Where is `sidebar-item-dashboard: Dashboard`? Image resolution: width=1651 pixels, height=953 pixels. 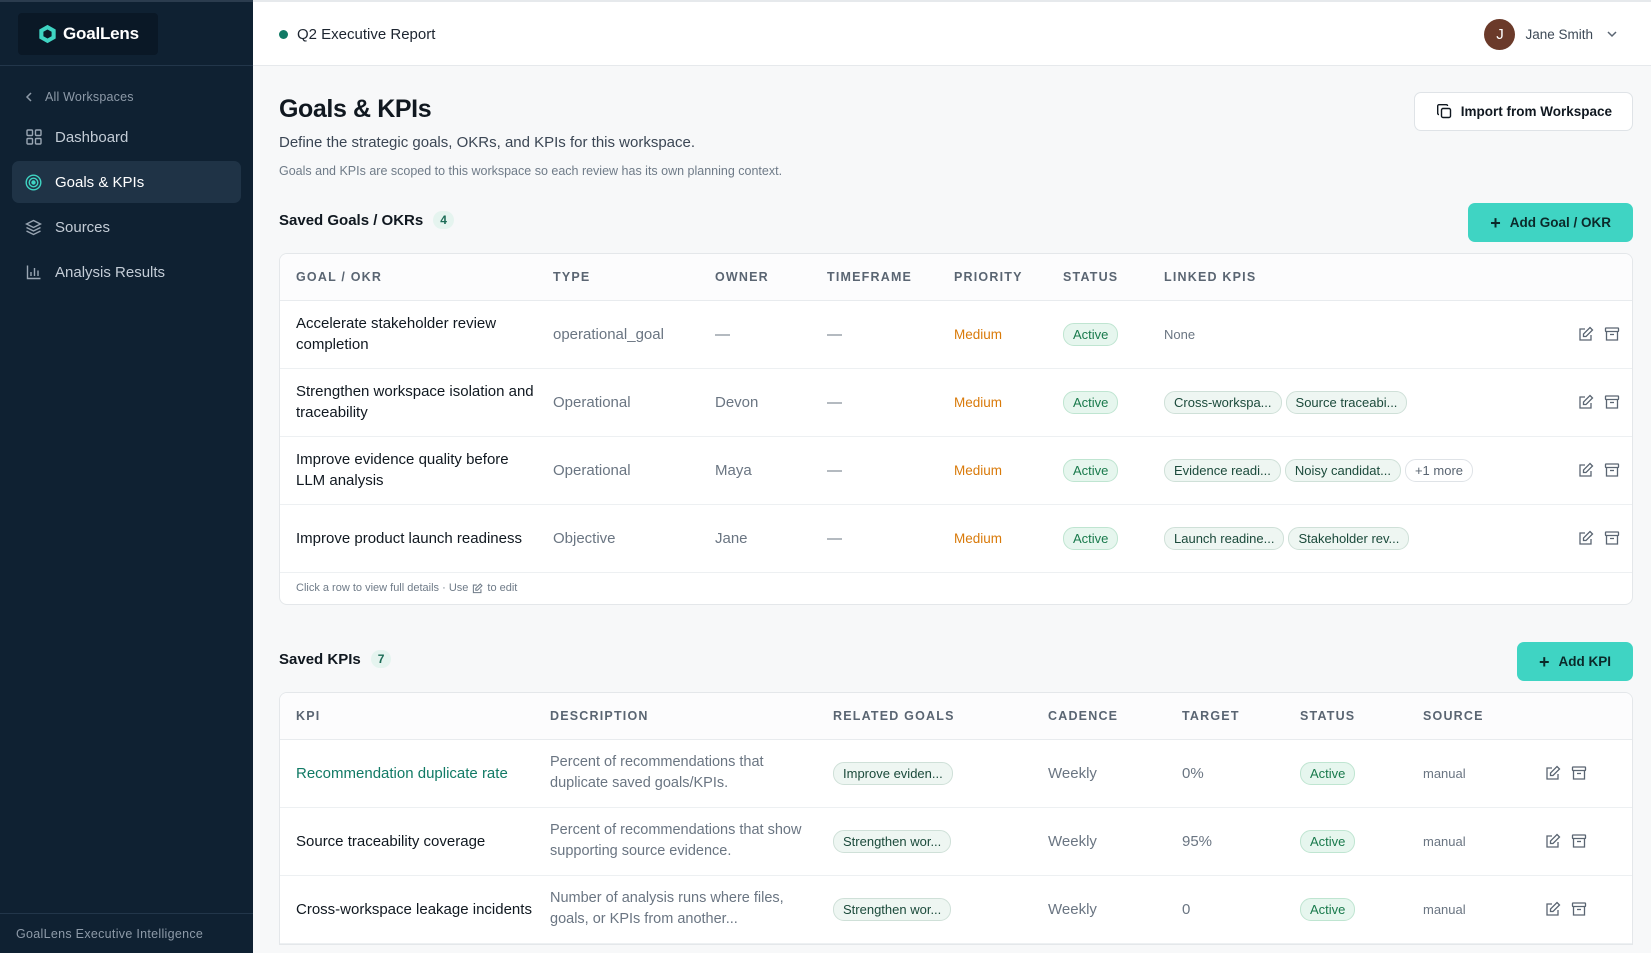 sidebar-item-dashboard: Dashboard is located at coordinates (126, 137).